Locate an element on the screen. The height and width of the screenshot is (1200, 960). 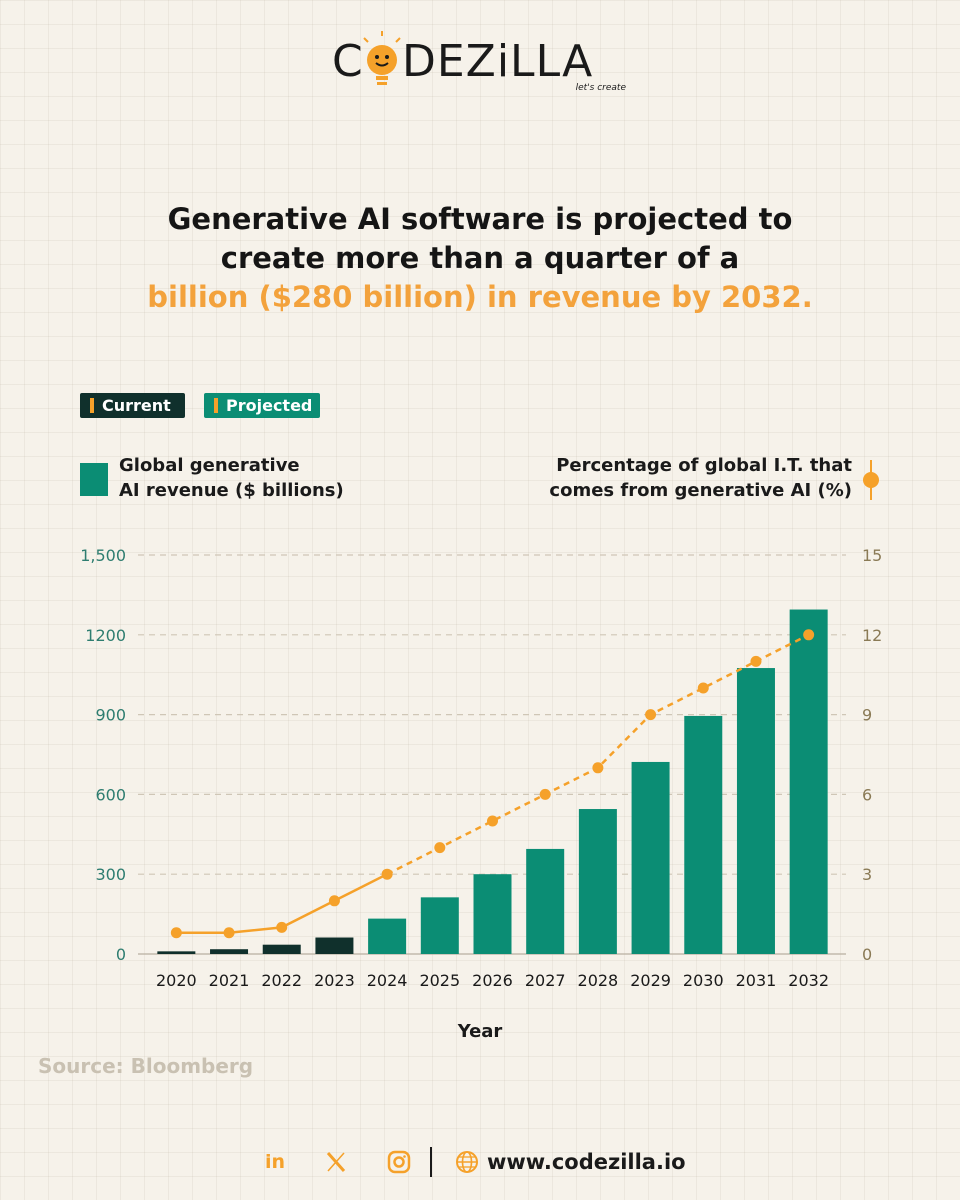
x-twitter-icon is located at coordinates (336, 1162).